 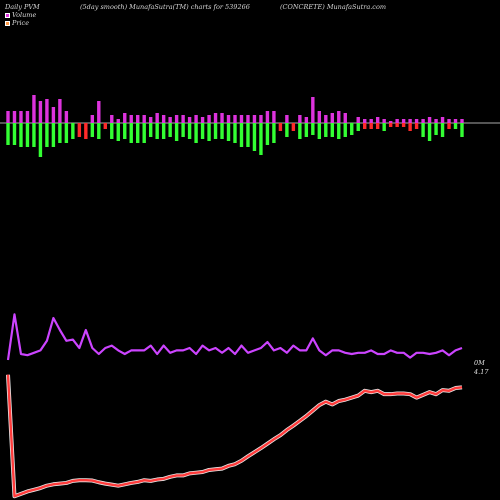 What do you see at coordinates (333, 7) in the screenshot?
I see `chart-header-right: (CONCRETE) MunafaSutra.com` at bounding box center [333, 7].